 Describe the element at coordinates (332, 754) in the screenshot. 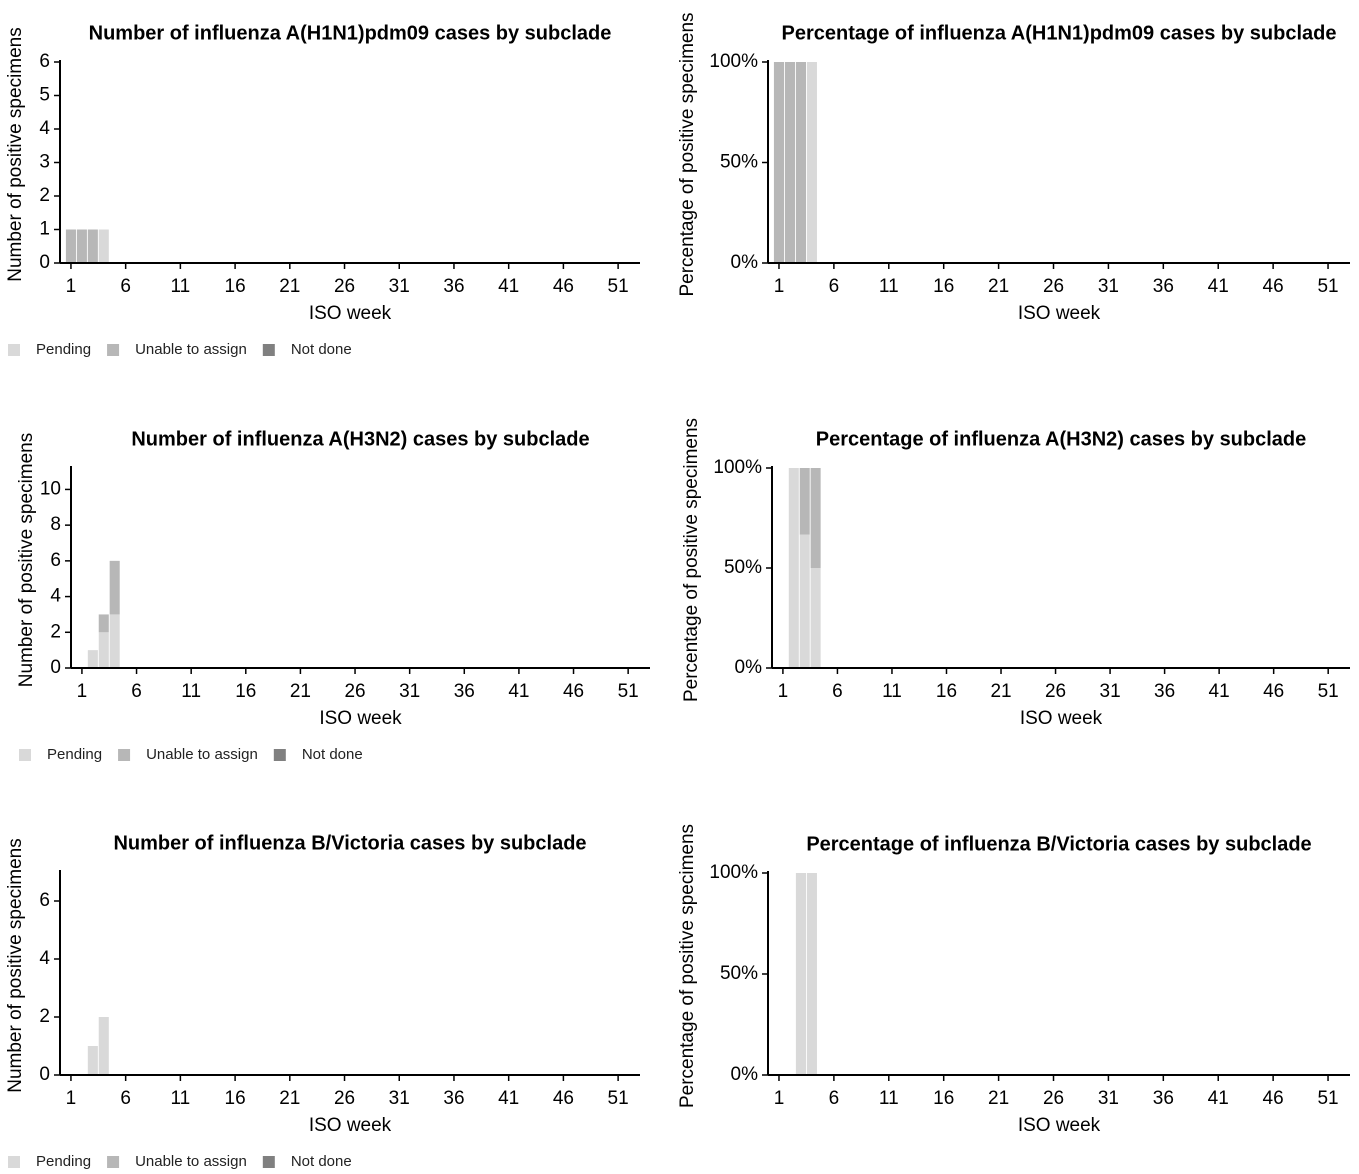

I see `legend-label: Not done` at that location.